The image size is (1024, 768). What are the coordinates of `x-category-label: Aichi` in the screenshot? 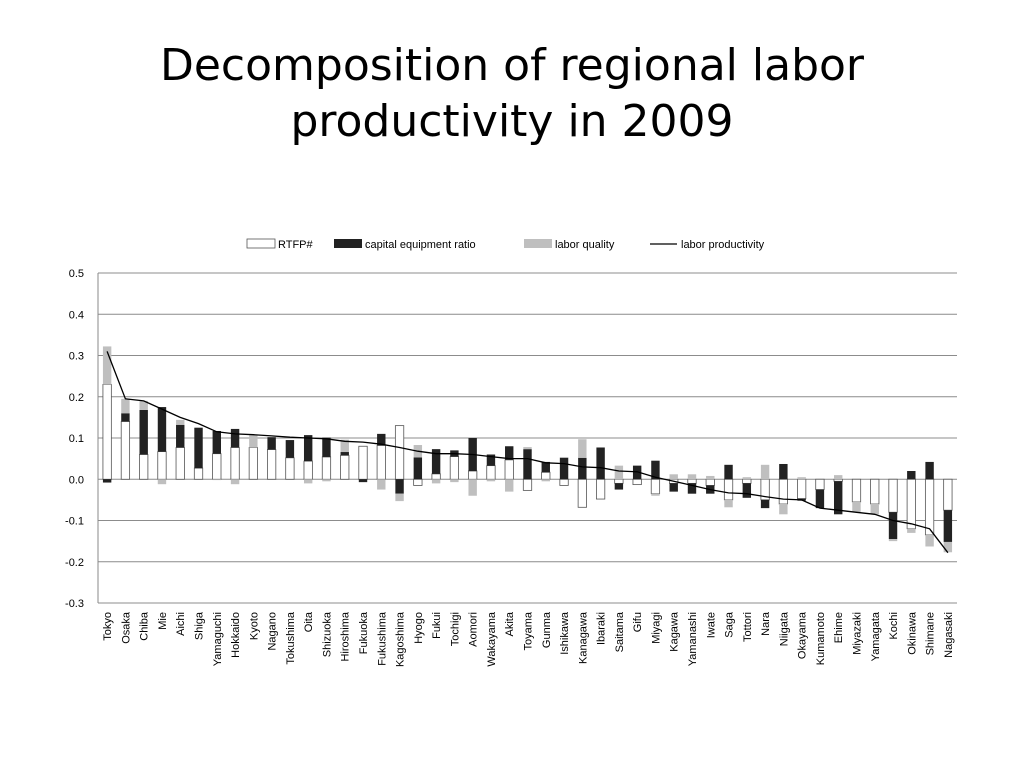 It's located at (181, 624).